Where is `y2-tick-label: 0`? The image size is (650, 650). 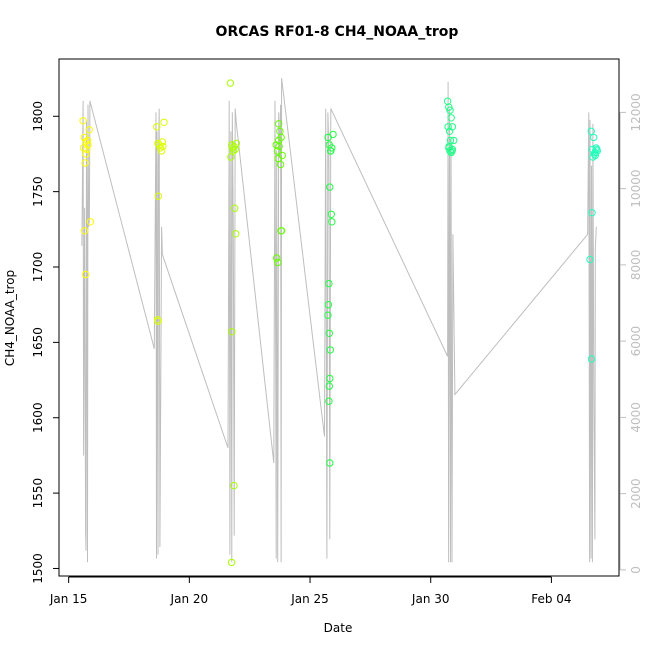
y2-tick-label: 0 is located at coordinates (636, 570).